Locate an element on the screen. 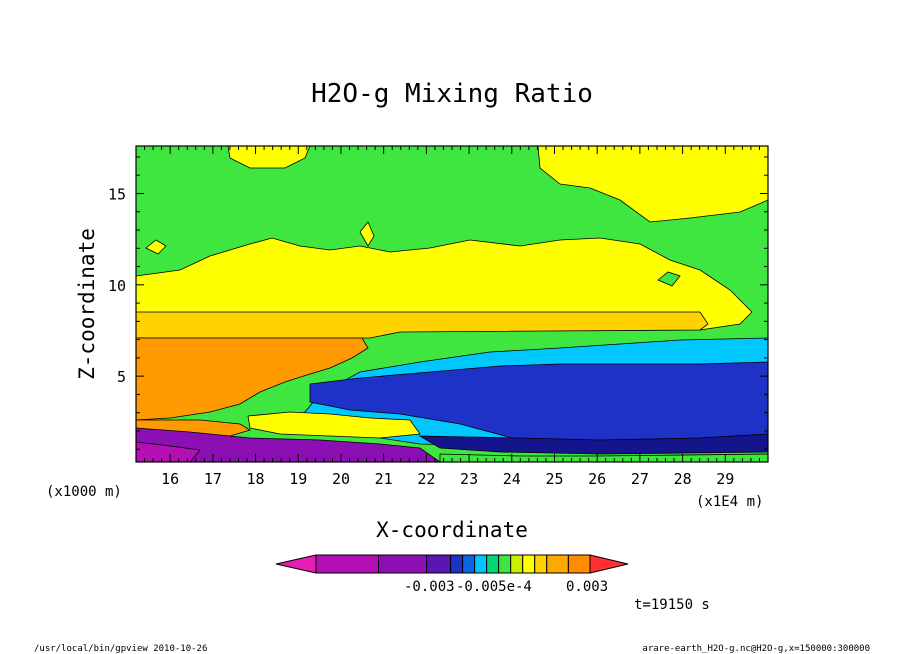 Image resolution: width=904 pixels, height=654 pixels. footer-left: /usr/local/bin/gpview 2010-10-26 is located at coordinates (120, 649).